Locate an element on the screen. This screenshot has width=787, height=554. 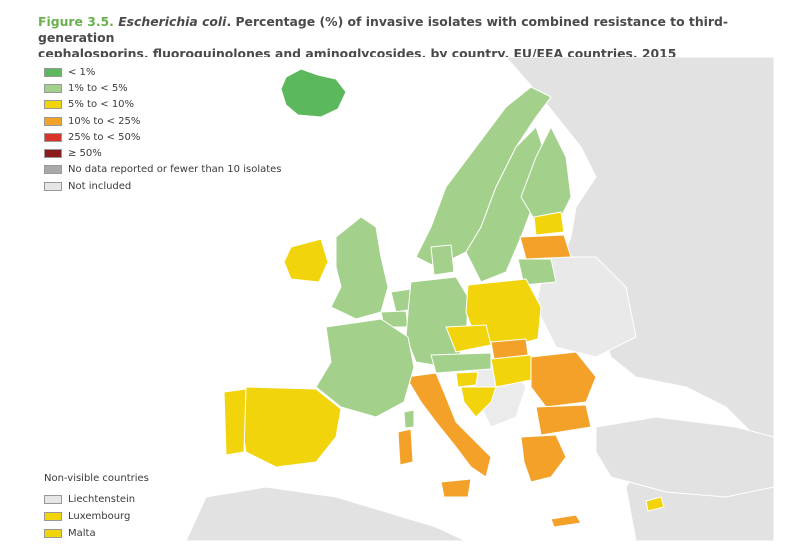
legend-item: < 1% is located at coordinates (163, 72).